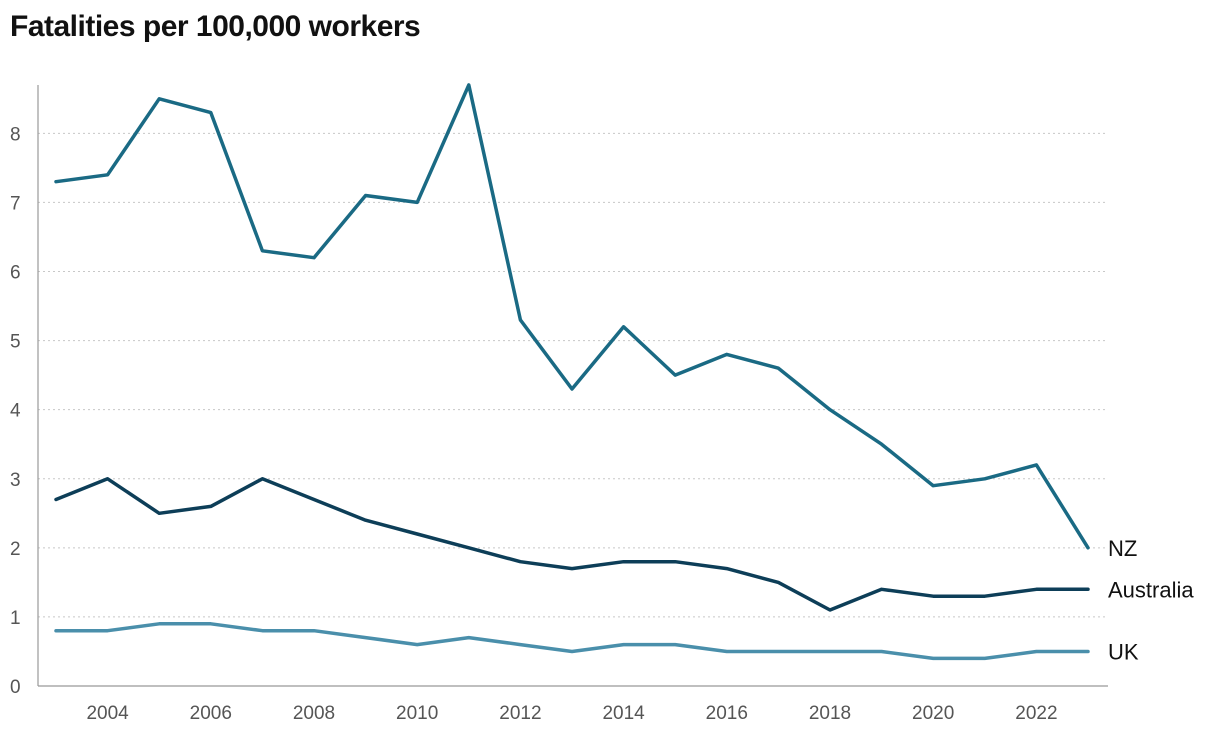  Describe the element at coordinates (417, 713) in the screenshot. I see `x-tick-label: 2010` at that location.